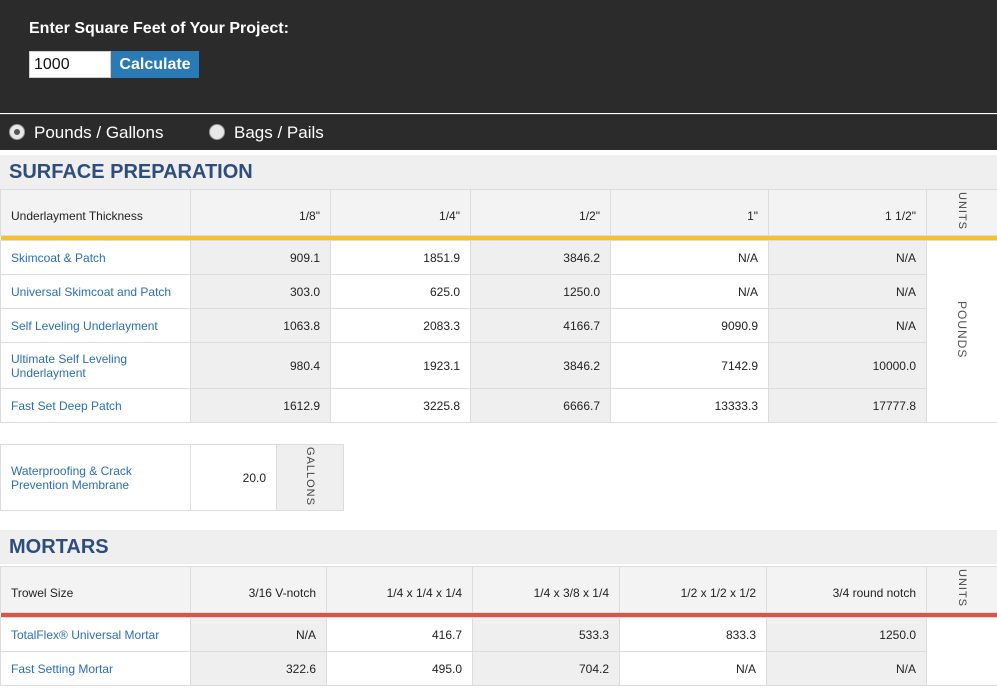 This screenshot has width=997, height=690. I want to click on product-link: Self Leveling Underlayment, so click(95, 325).